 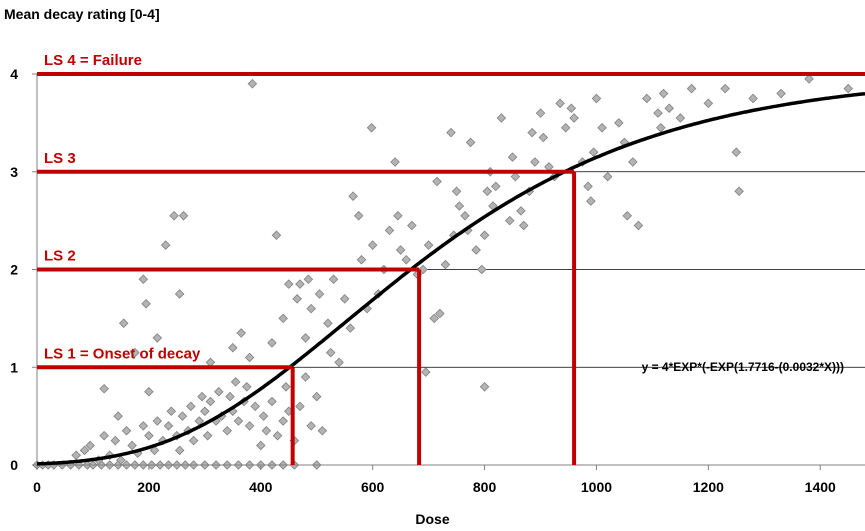 I want to click on x-tick-label: 1000, so click(x=596, y=487).